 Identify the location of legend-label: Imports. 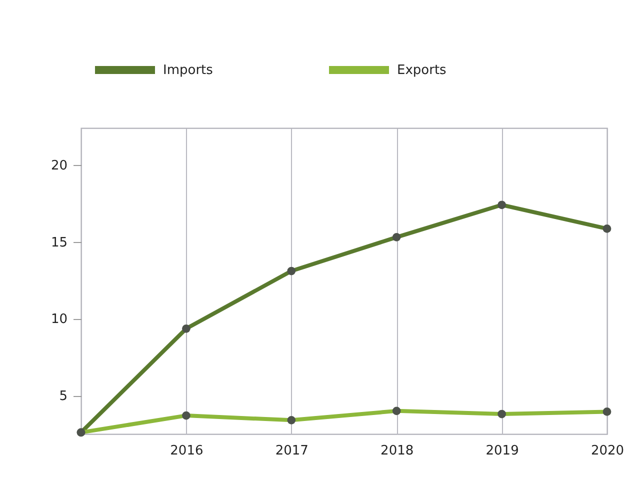
(188, 70).